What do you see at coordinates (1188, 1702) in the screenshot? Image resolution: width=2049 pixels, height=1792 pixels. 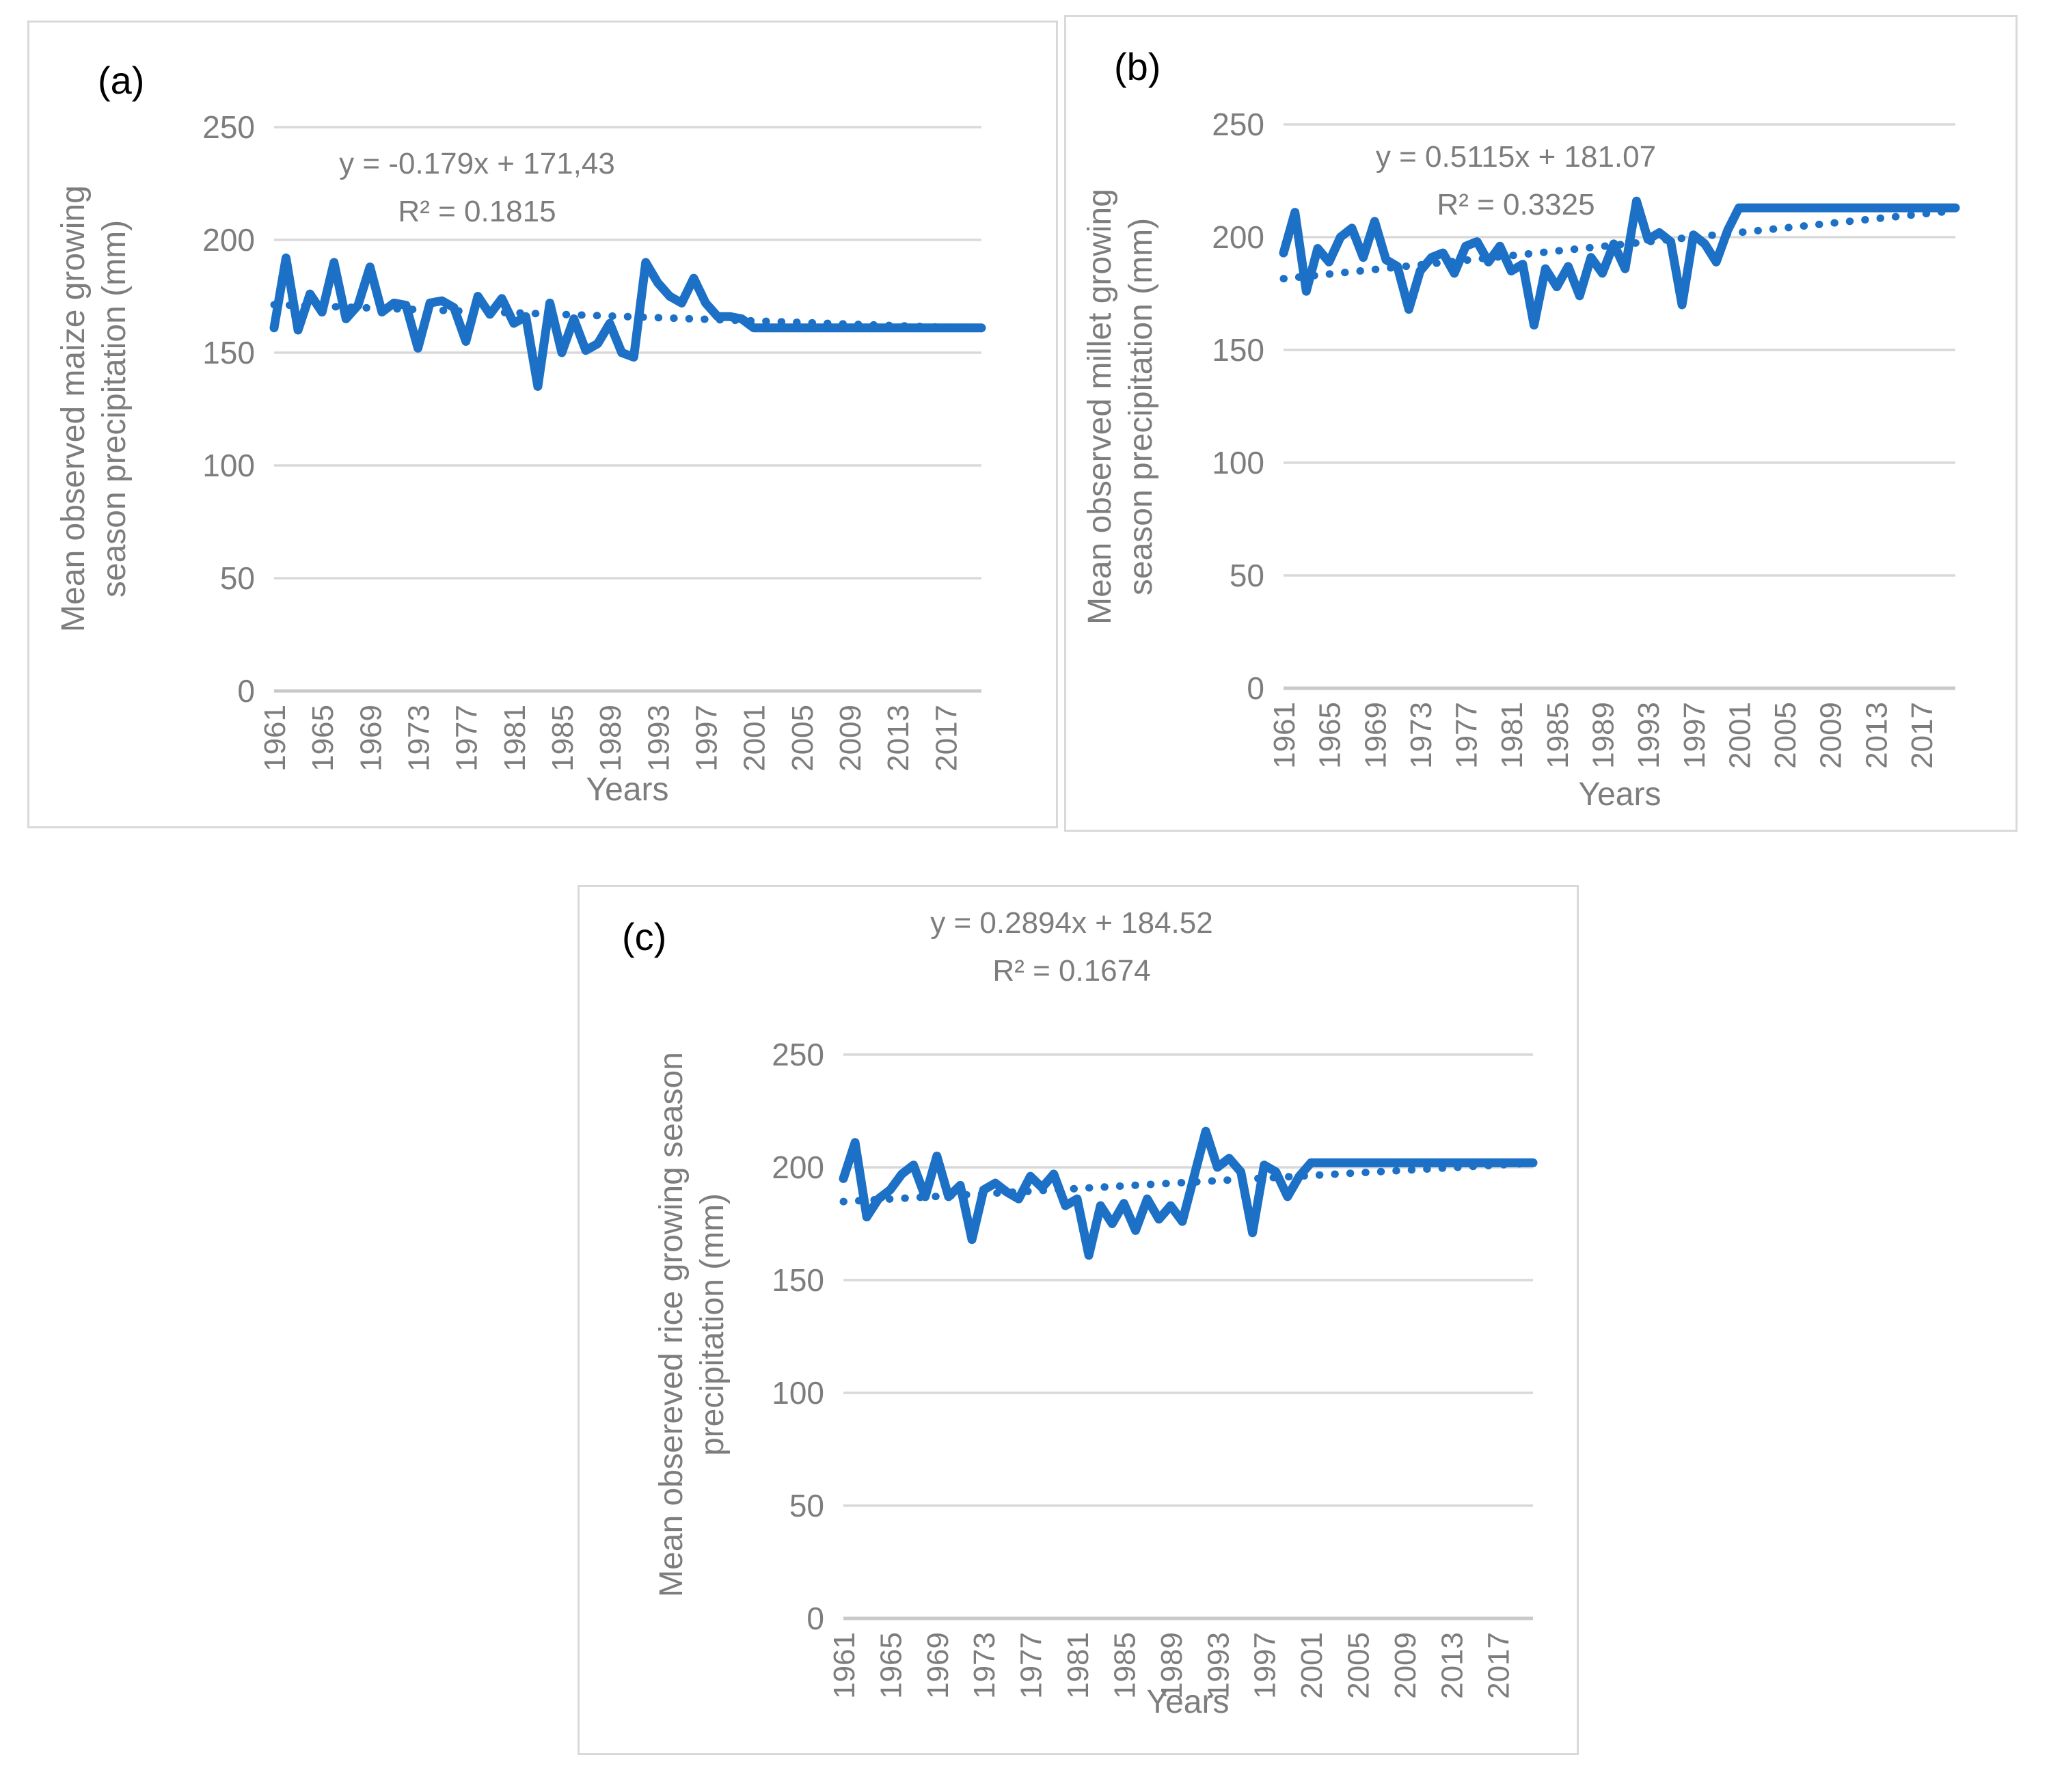 I see `x-axis-title-c: Years` at bounding box center [1188, 1702].